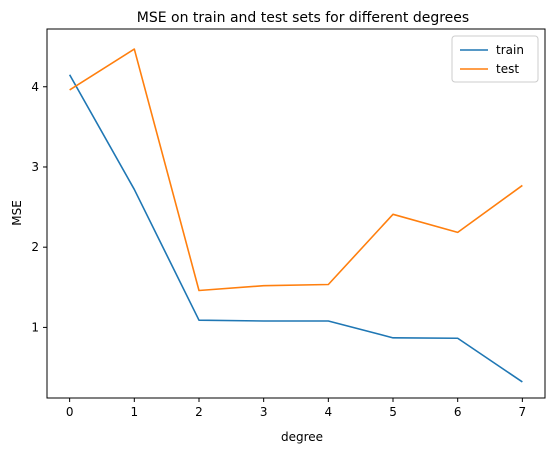 The height and width of the screenshot is (453, 554). I want to click on x-tick-label: 0, so click(70, 412).